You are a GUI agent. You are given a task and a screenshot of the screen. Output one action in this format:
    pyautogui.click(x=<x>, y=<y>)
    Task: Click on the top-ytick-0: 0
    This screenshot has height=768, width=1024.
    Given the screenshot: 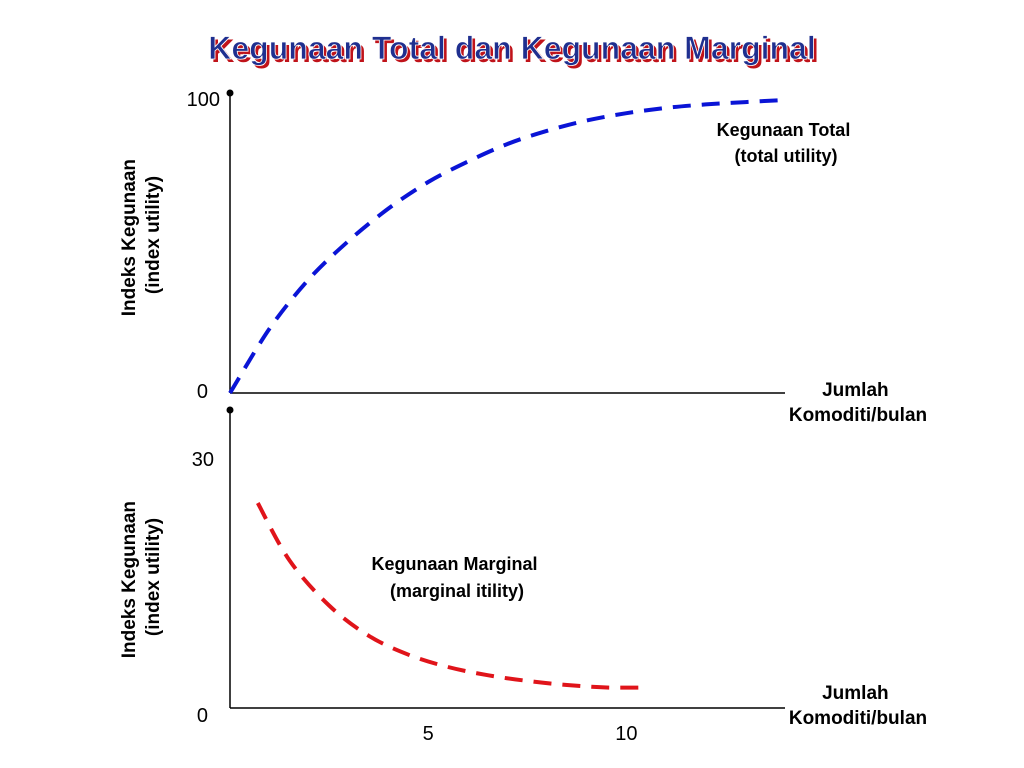 What is the action you would take?
    pyautogui.click(x=202, y=392)
    